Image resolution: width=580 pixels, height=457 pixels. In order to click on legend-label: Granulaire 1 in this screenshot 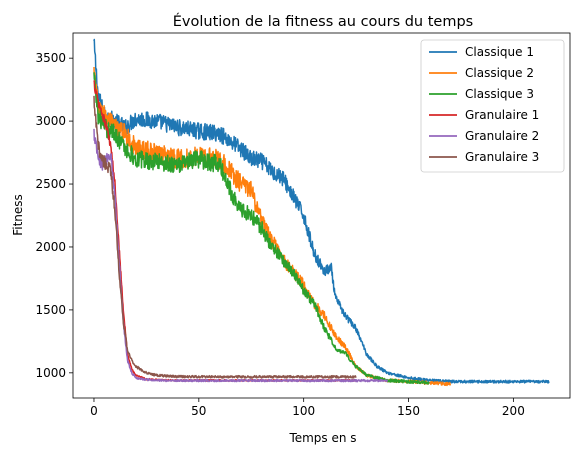, I will do `click(502, 115)`.